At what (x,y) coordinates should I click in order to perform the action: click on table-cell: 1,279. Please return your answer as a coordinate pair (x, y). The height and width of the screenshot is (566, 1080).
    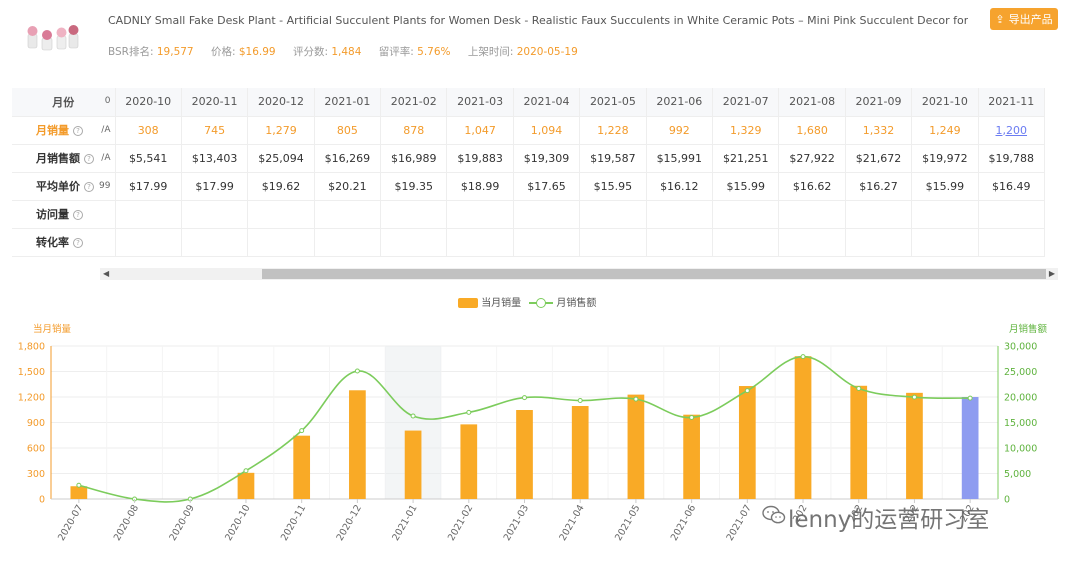
    Looking at the image, I should click on (281, 130).